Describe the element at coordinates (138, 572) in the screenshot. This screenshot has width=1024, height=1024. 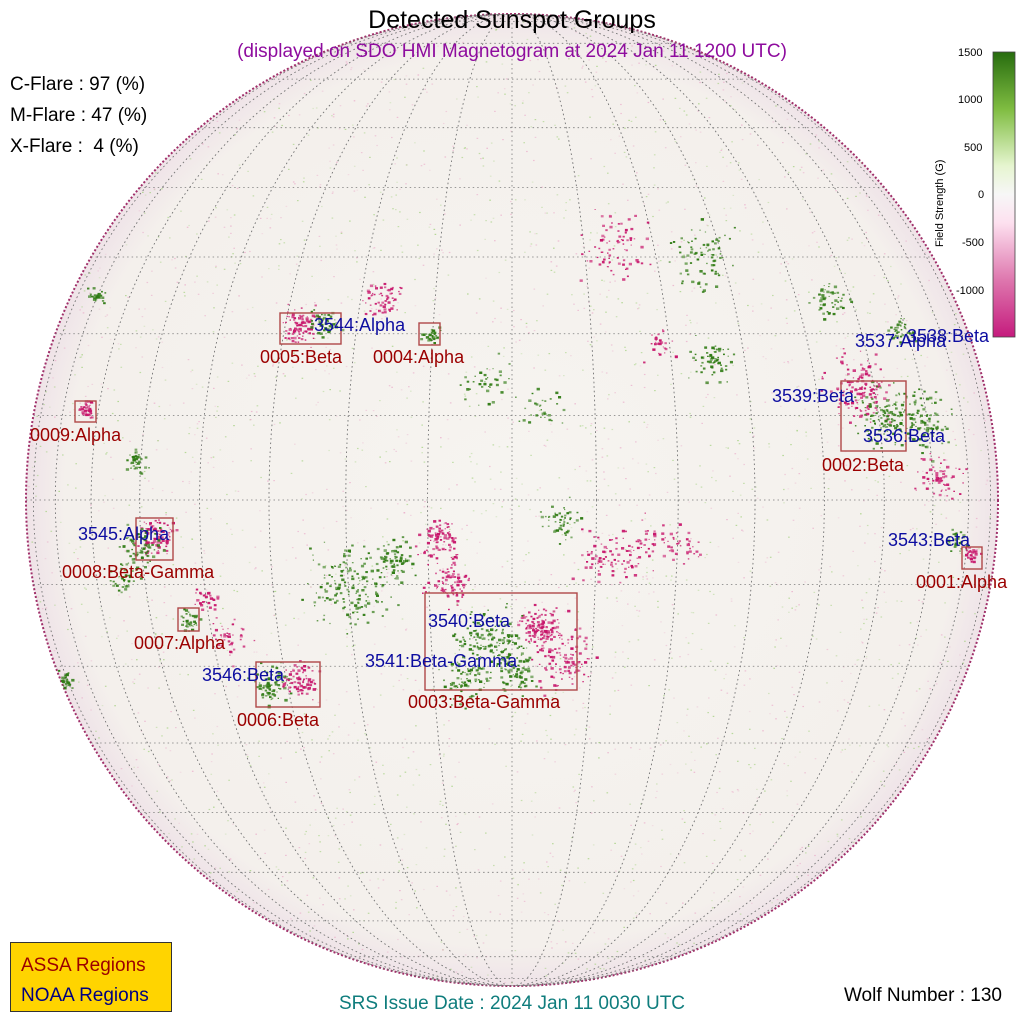
I see `assa-label-0008: 0008:Beta-Gamma` at that location.